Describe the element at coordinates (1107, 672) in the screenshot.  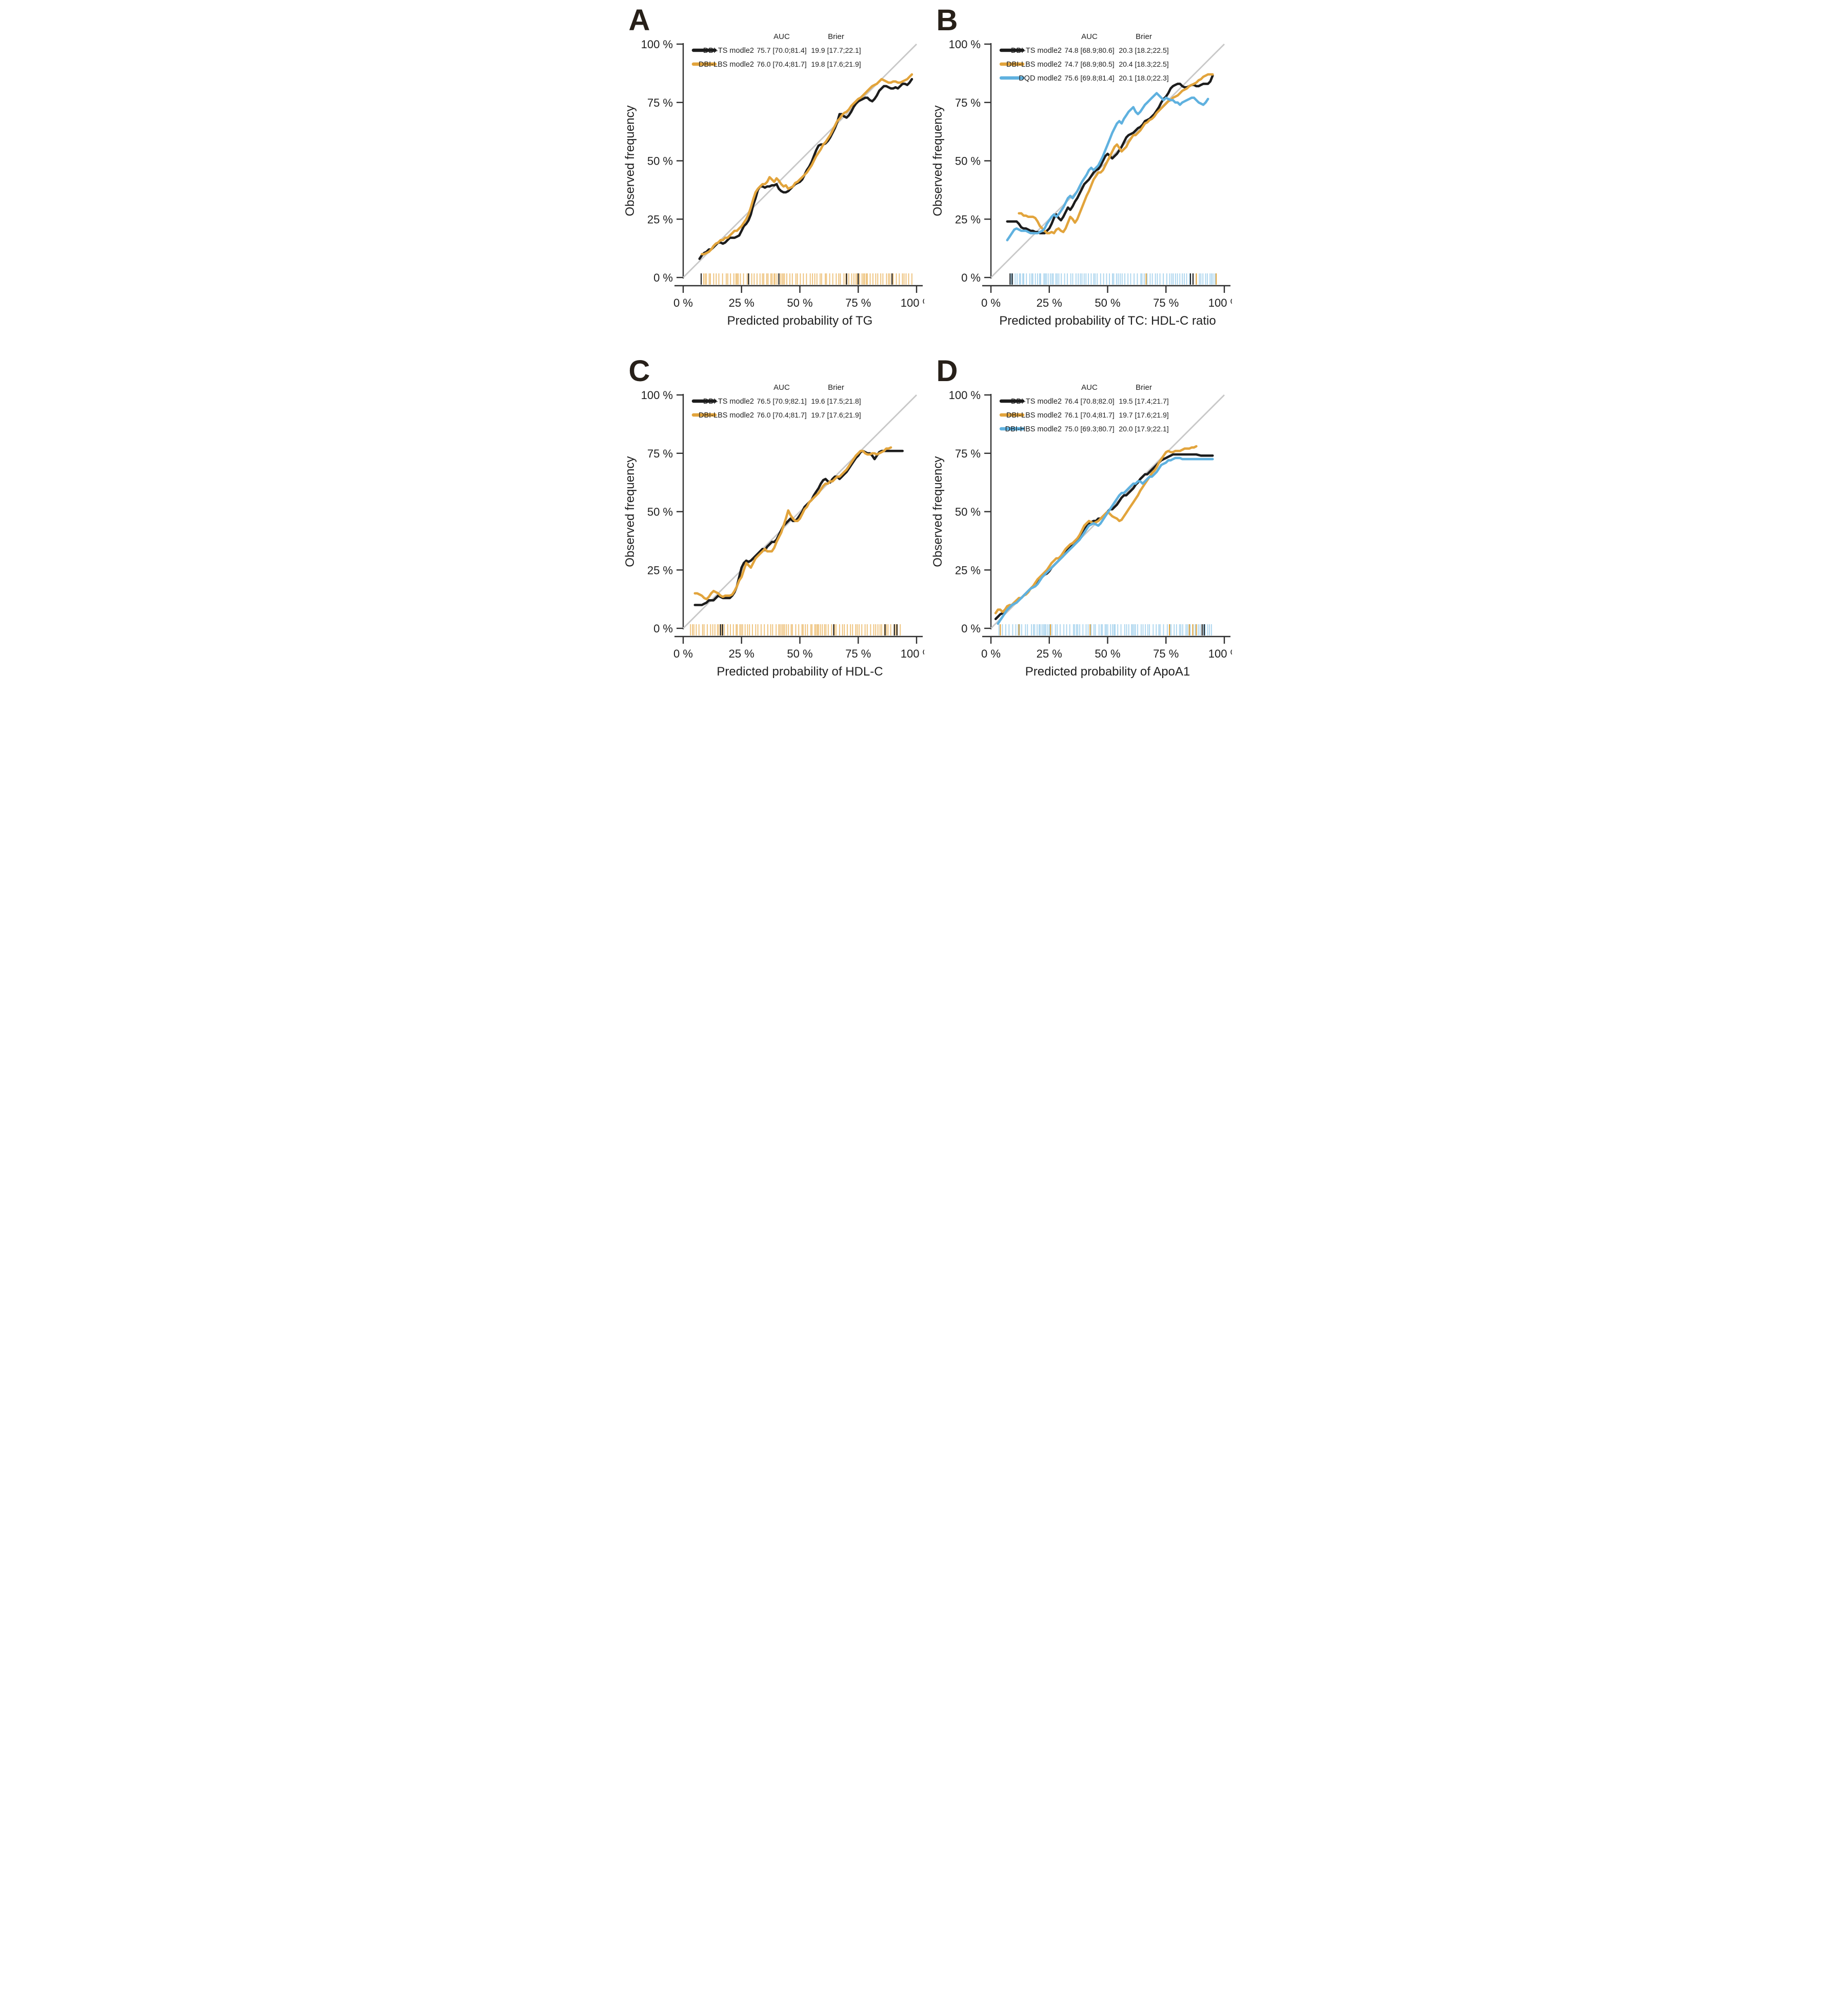
I see `x-axis-title: Predicted probability of ApoA1` at that location.